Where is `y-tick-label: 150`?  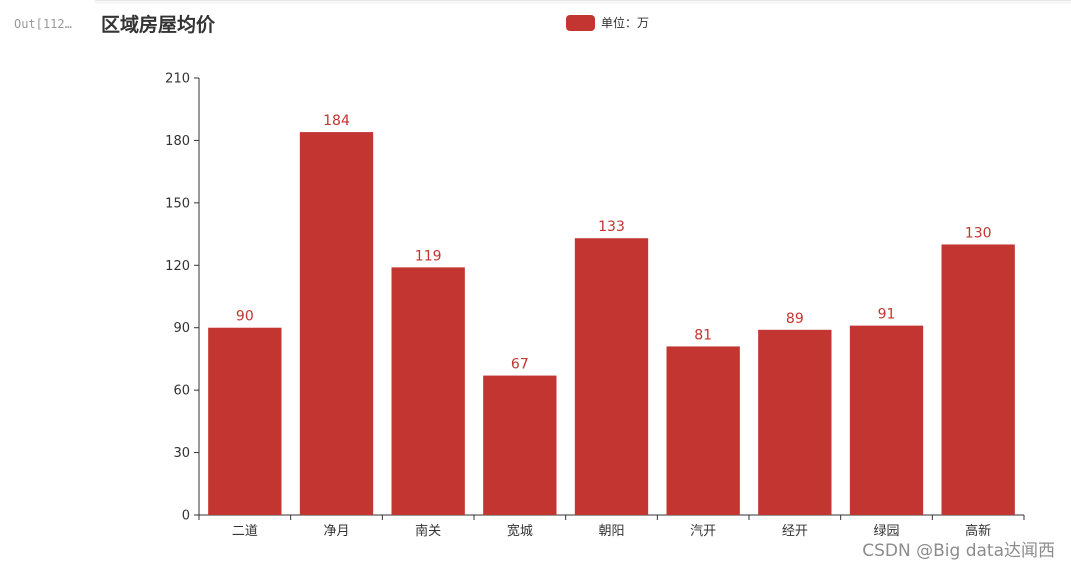
y-tick-label: 150 is located at coordinates (177, 203).